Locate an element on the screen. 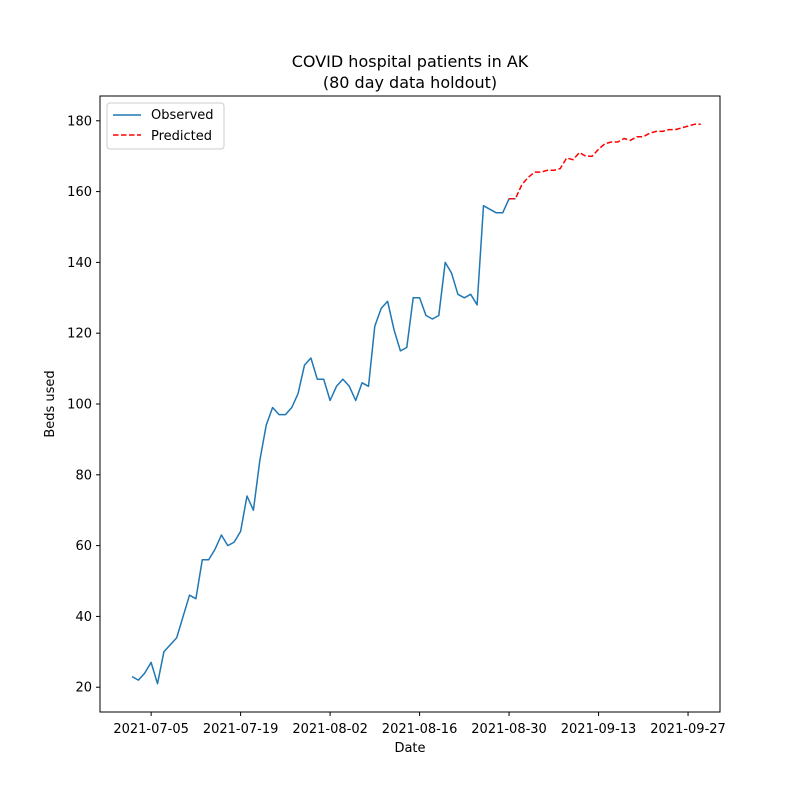  x-tick-label: 2021-09-27 is located at coordinates (688, 729).